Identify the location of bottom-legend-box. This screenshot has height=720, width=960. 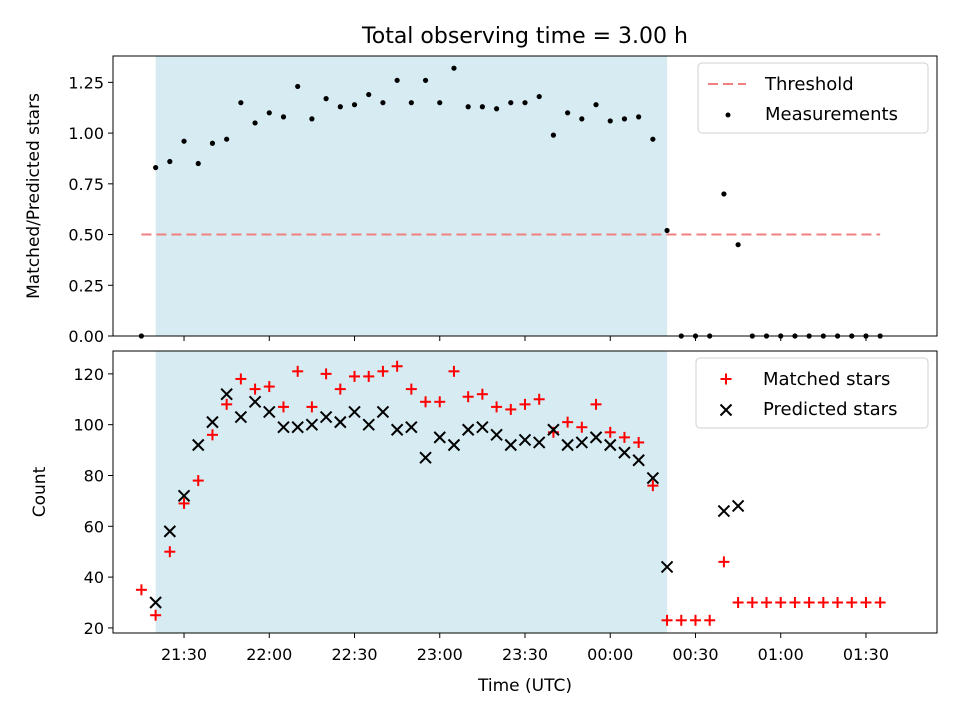
(812, 393).